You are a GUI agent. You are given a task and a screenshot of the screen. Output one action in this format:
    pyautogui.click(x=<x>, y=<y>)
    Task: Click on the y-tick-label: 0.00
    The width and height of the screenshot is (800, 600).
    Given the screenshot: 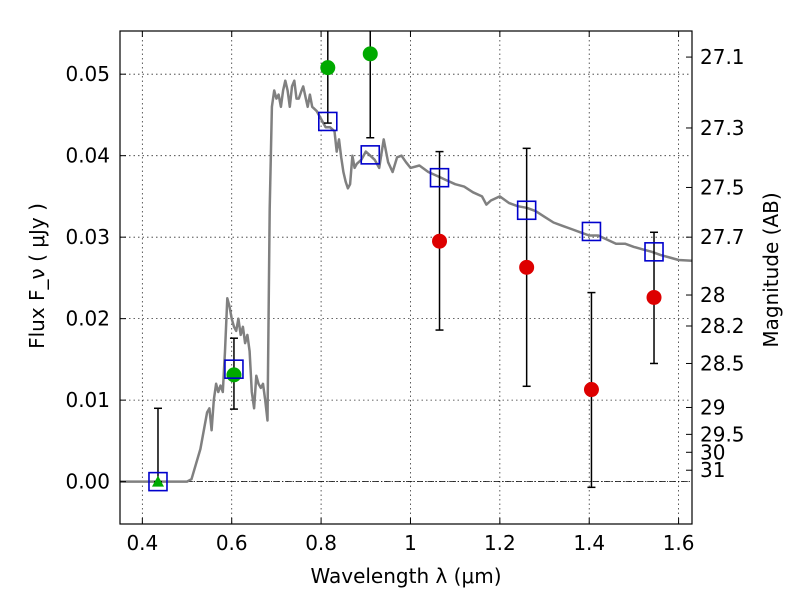 What is the action you would take?
    pyautogui.click(x=87, y=482)
    